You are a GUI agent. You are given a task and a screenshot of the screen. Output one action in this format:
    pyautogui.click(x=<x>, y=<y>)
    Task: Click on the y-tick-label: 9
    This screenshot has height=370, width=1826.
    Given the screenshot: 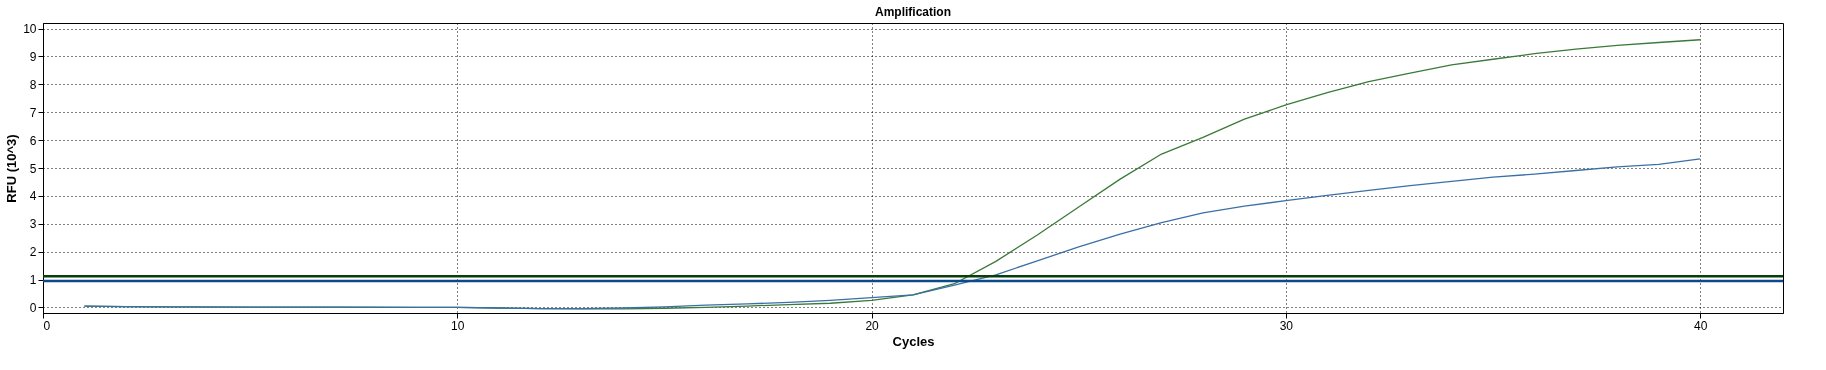 What is the action you would take?
    pyautogui.click(x=33, y=56)
    